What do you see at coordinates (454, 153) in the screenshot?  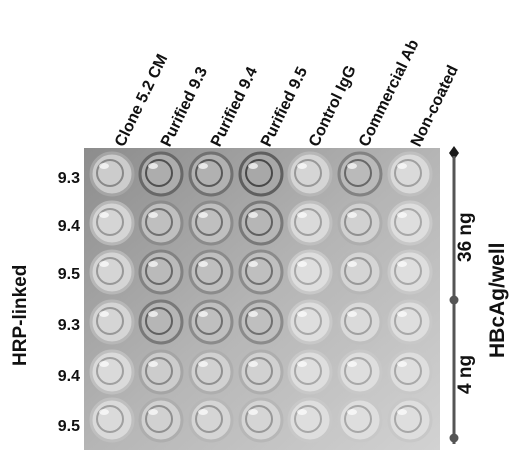 I see `bracket-arrowhead` at bounding box center [454, 153].